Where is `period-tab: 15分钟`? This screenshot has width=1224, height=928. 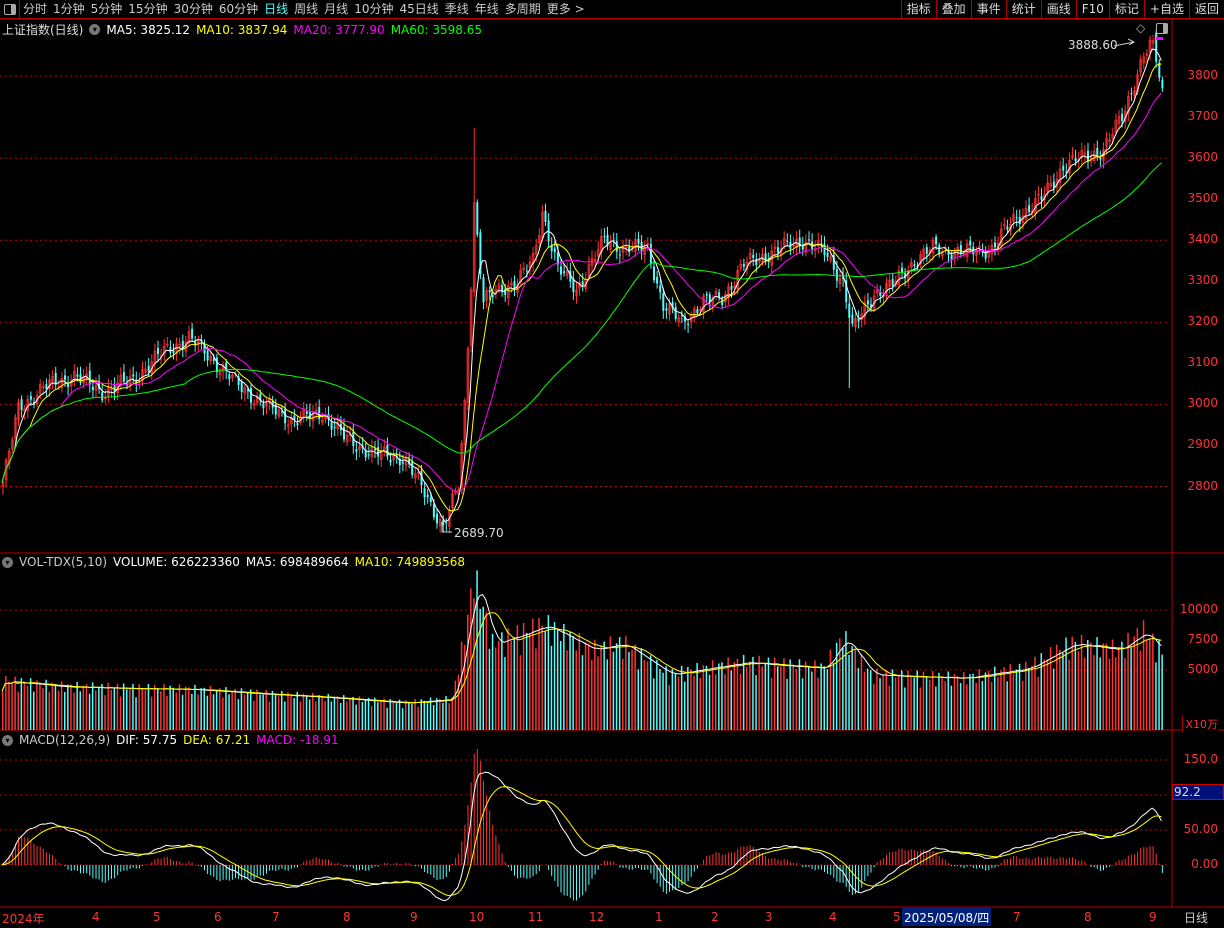 period-tab: 15分钟 is located at coordinates (148, 9).